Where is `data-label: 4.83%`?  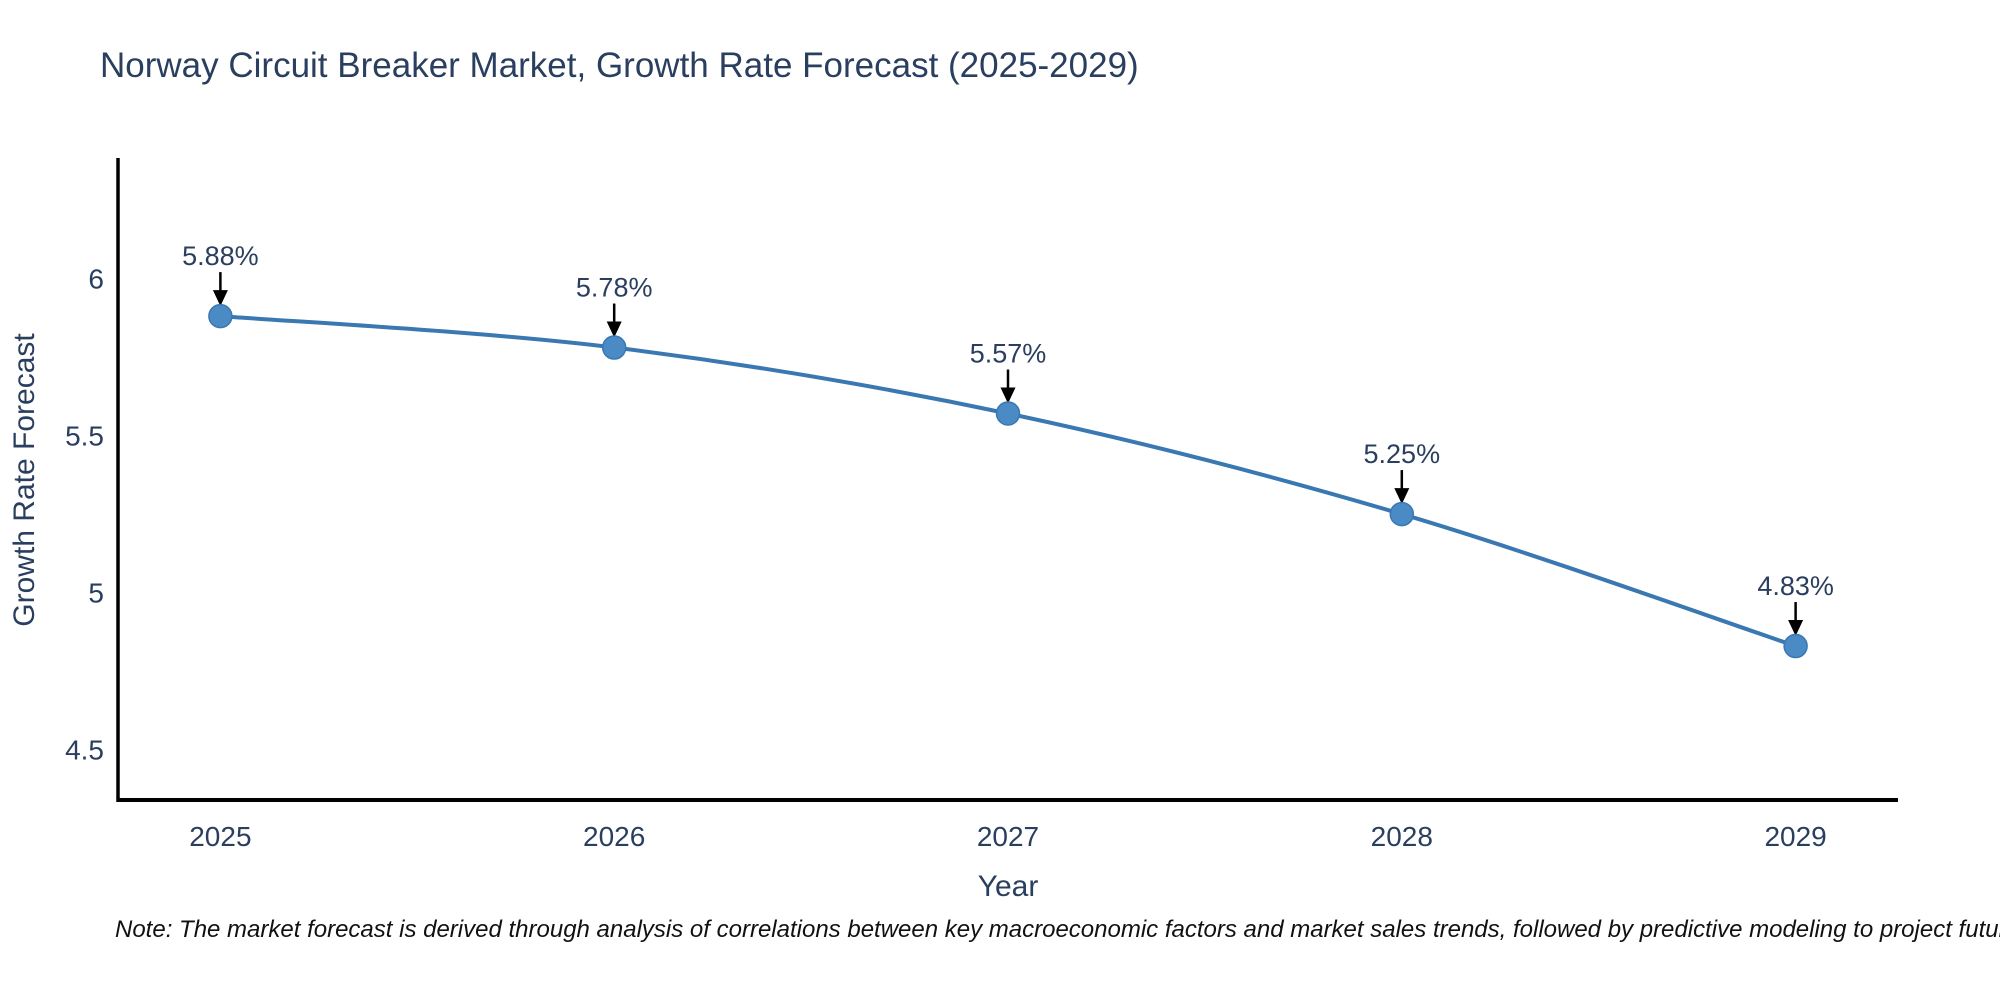
data-label: 4.83% is located at coordinates (1795, 586).